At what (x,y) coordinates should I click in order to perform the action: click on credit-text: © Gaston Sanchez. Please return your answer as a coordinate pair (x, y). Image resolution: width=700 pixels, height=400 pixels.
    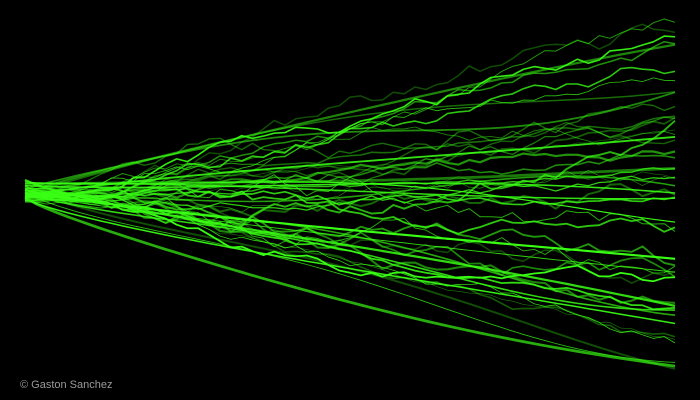
    Looking at the image, I should click on (66, 385).